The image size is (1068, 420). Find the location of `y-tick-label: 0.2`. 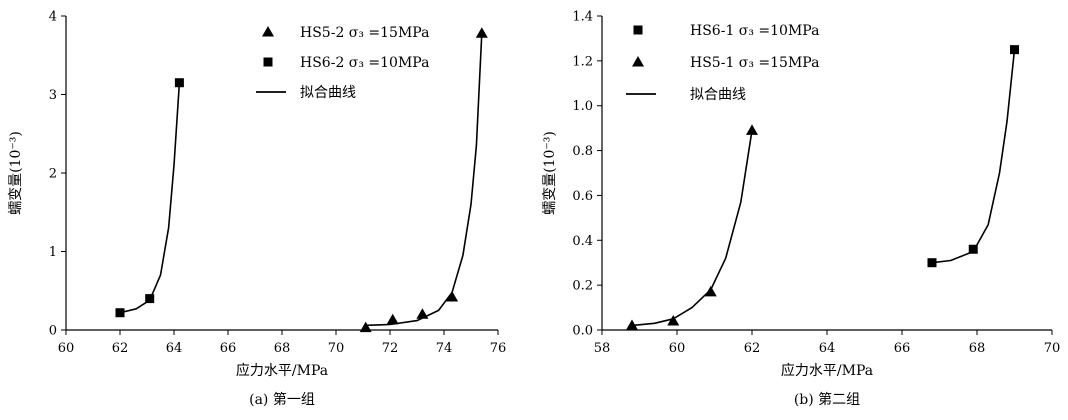

y-tick-label: 0.2 is located at coordinates (582, 286).